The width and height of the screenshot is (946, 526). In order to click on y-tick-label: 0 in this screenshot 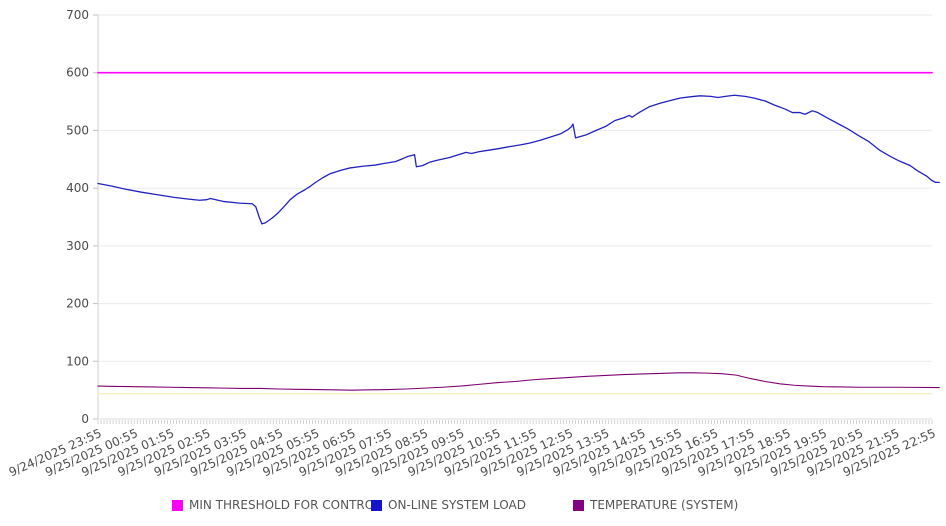, I will do `click(85, 419)`.